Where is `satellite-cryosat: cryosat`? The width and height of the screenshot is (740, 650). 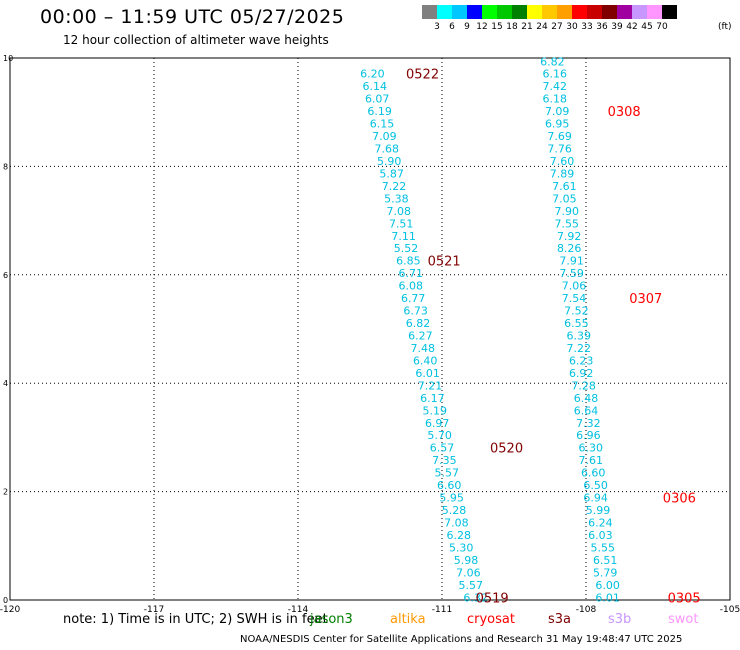
satellite-cryosat: cryosat is located at coordinates (491, 619).